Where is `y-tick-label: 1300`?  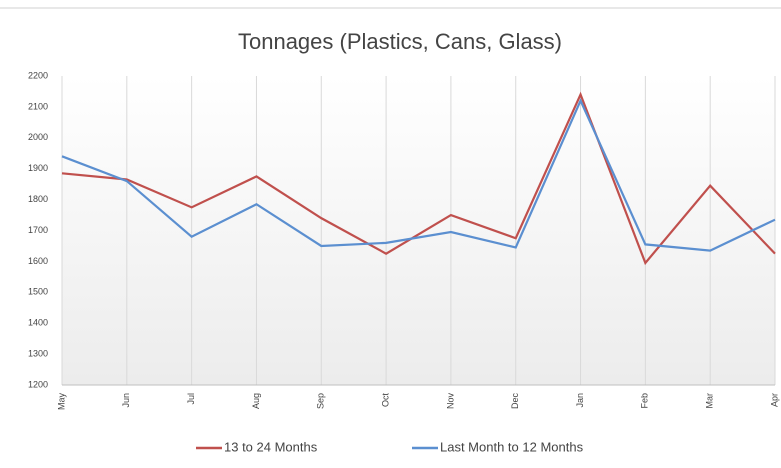 y-tick-label: 1300 is located at coordinates (38, 353).